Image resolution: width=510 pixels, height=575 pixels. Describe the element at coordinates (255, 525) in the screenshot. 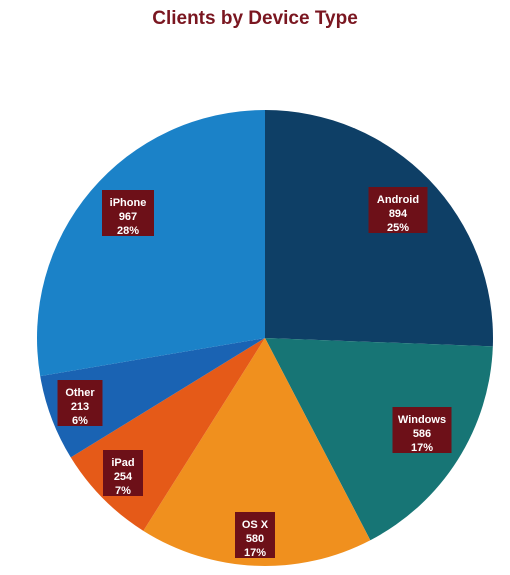

I see `label-name: OS X` at that location.